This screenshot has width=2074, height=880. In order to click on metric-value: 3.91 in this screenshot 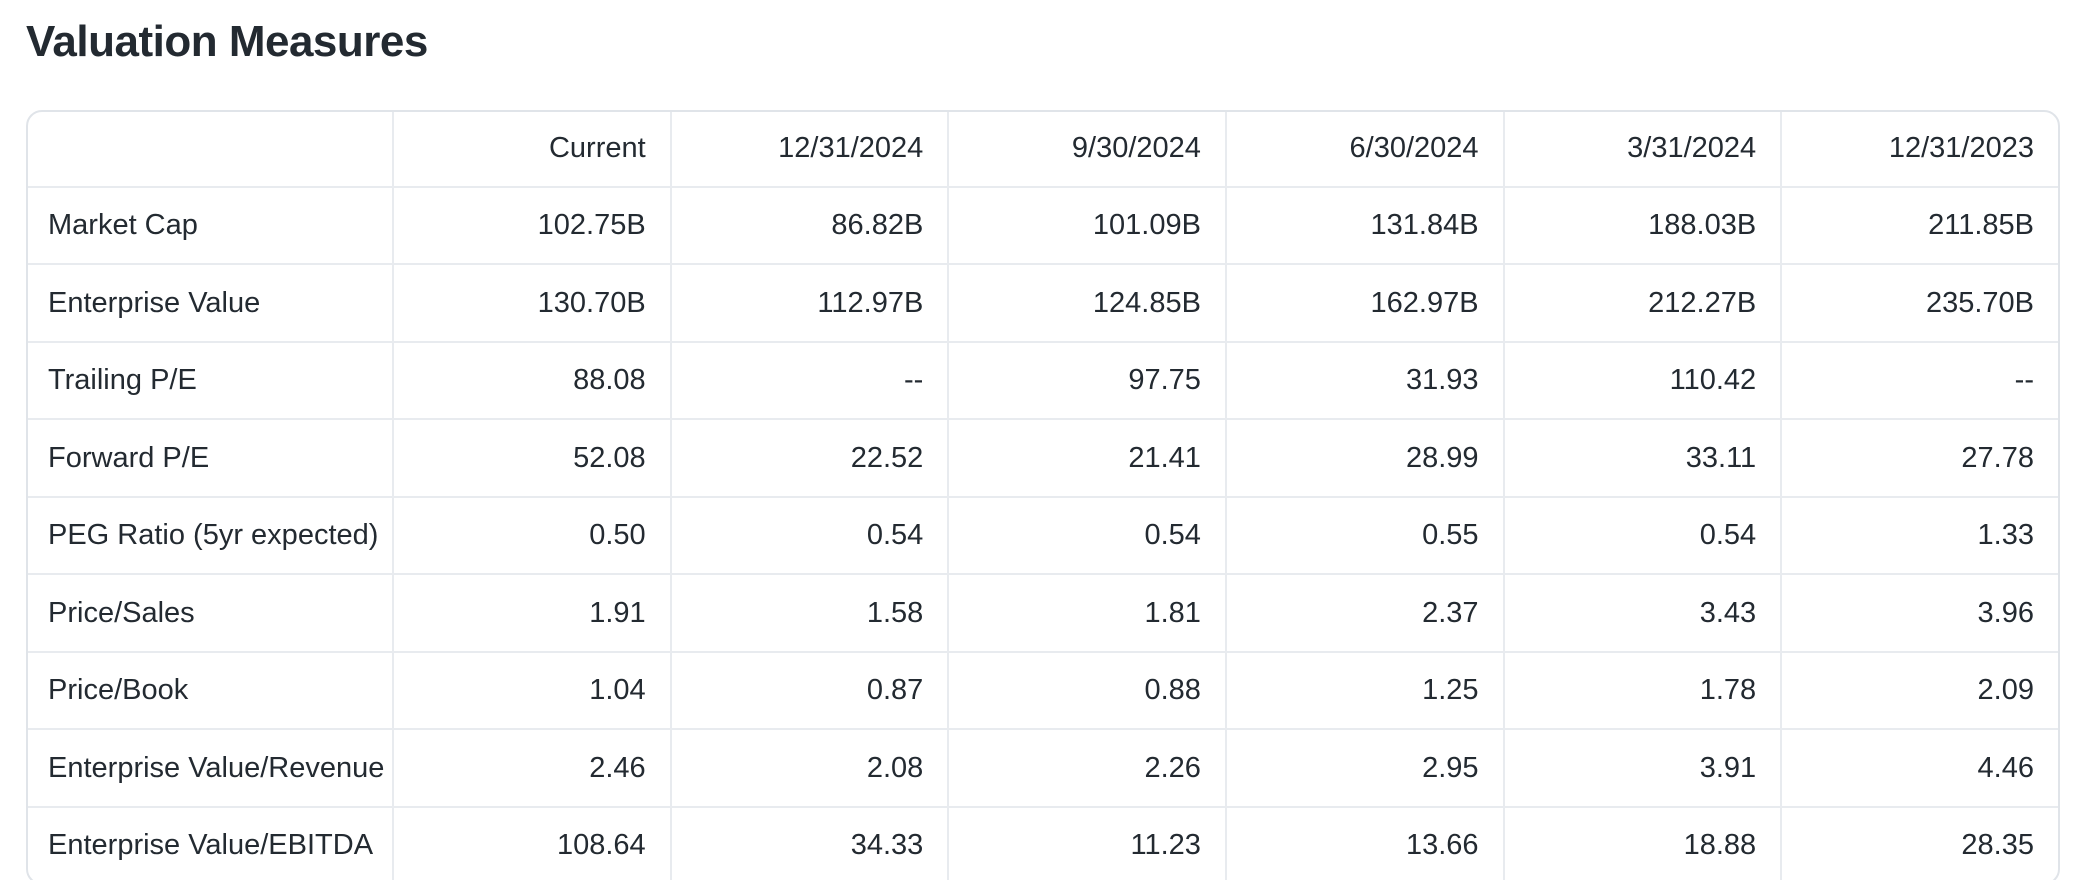, I will do `click(1642, 767)`.